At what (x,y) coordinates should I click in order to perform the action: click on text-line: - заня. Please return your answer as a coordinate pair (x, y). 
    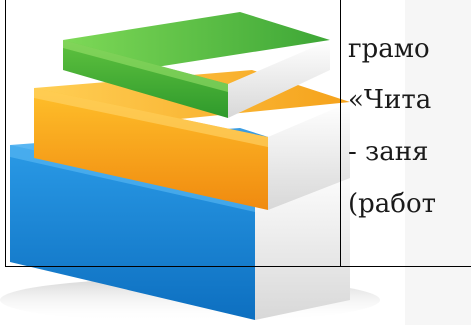
    Looking at the image, I should click on (388, 152).